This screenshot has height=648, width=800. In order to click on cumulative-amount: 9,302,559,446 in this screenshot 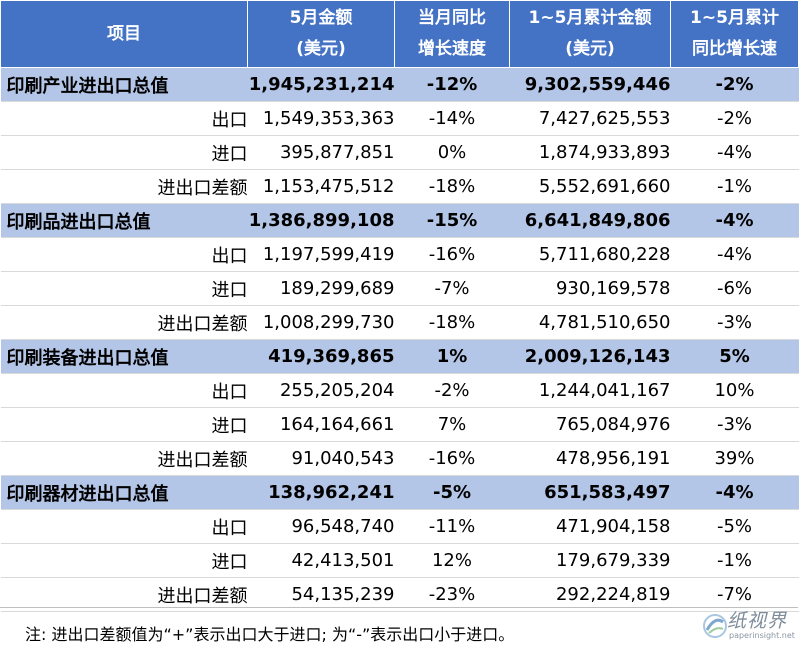, I will do `click(590, 84)`.